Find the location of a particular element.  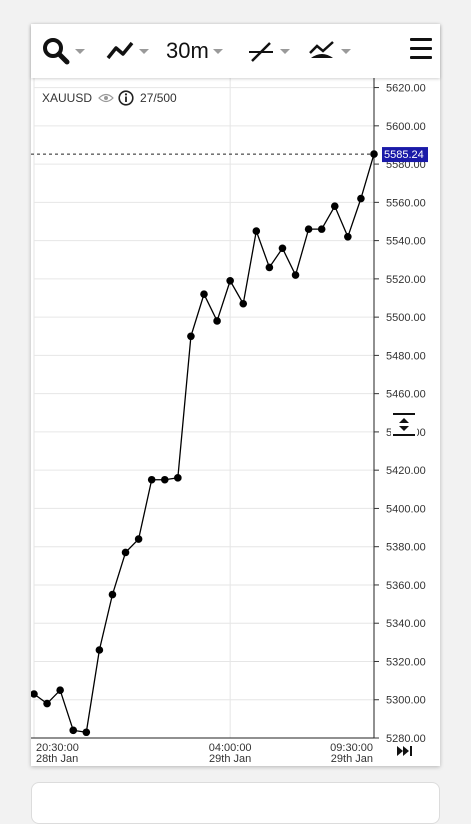

price-badge: 5585.24 is located at coordinates (405, 155).